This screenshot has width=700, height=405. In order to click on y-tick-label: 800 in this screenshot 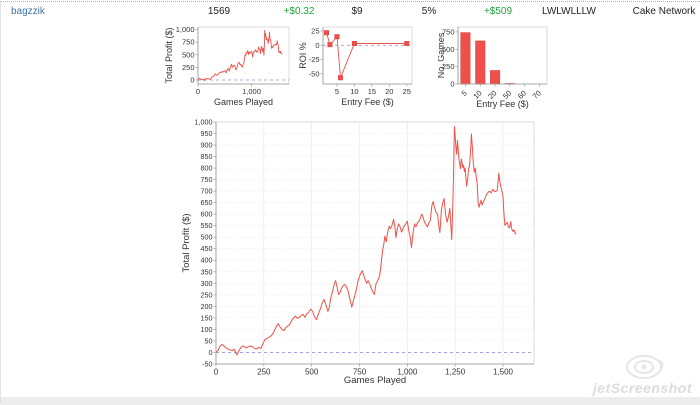, I will do `click(207, 168)`.